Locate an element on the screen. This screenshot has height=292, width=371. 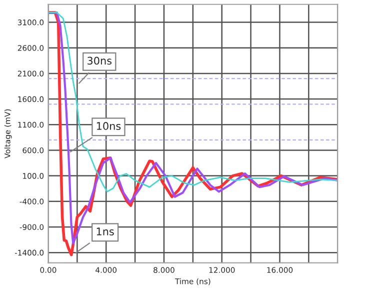
annotation: 30ns is located at coordinates (100, 60).